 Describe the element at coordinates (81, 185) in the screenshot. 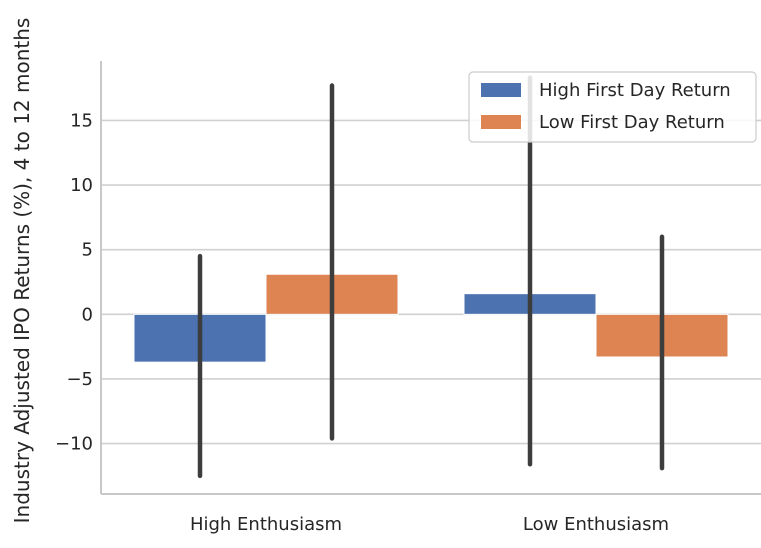

I see `y-tick-label: 10` at that location.